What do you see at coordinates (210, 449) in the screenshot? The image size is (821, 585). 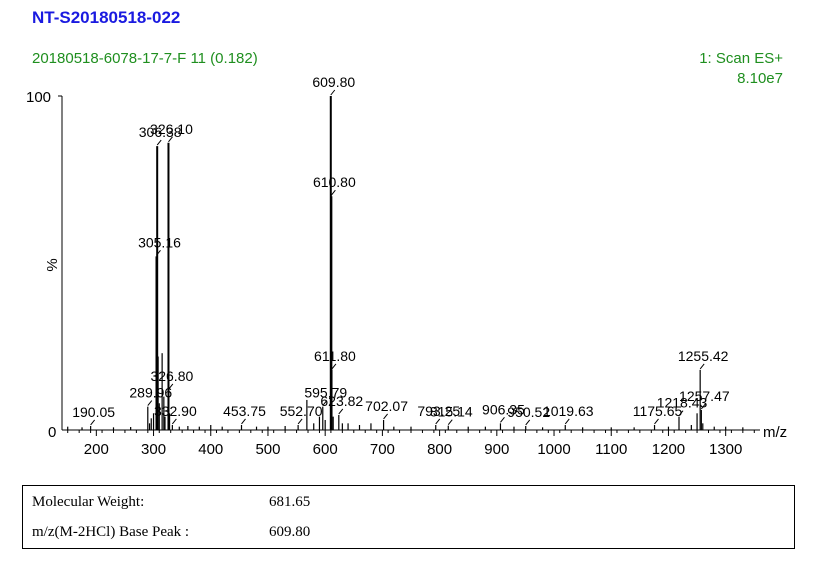 I see `x-tick-label: 400` at bounding box center [210, 449].